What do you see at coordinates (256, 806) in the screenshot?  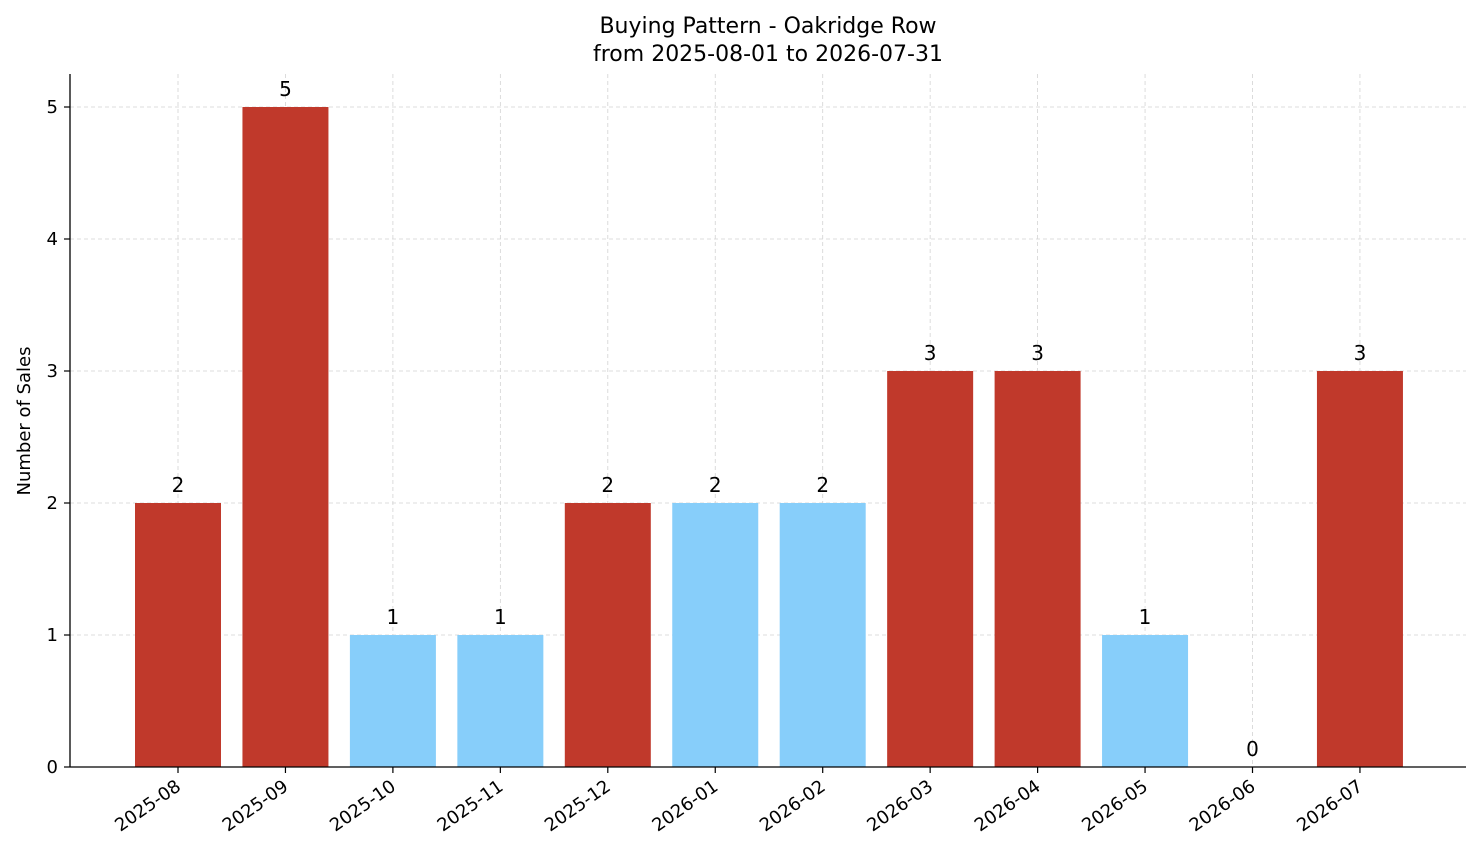 I see `x-tick-label: 2025-09` at bounding box center [256, 806].